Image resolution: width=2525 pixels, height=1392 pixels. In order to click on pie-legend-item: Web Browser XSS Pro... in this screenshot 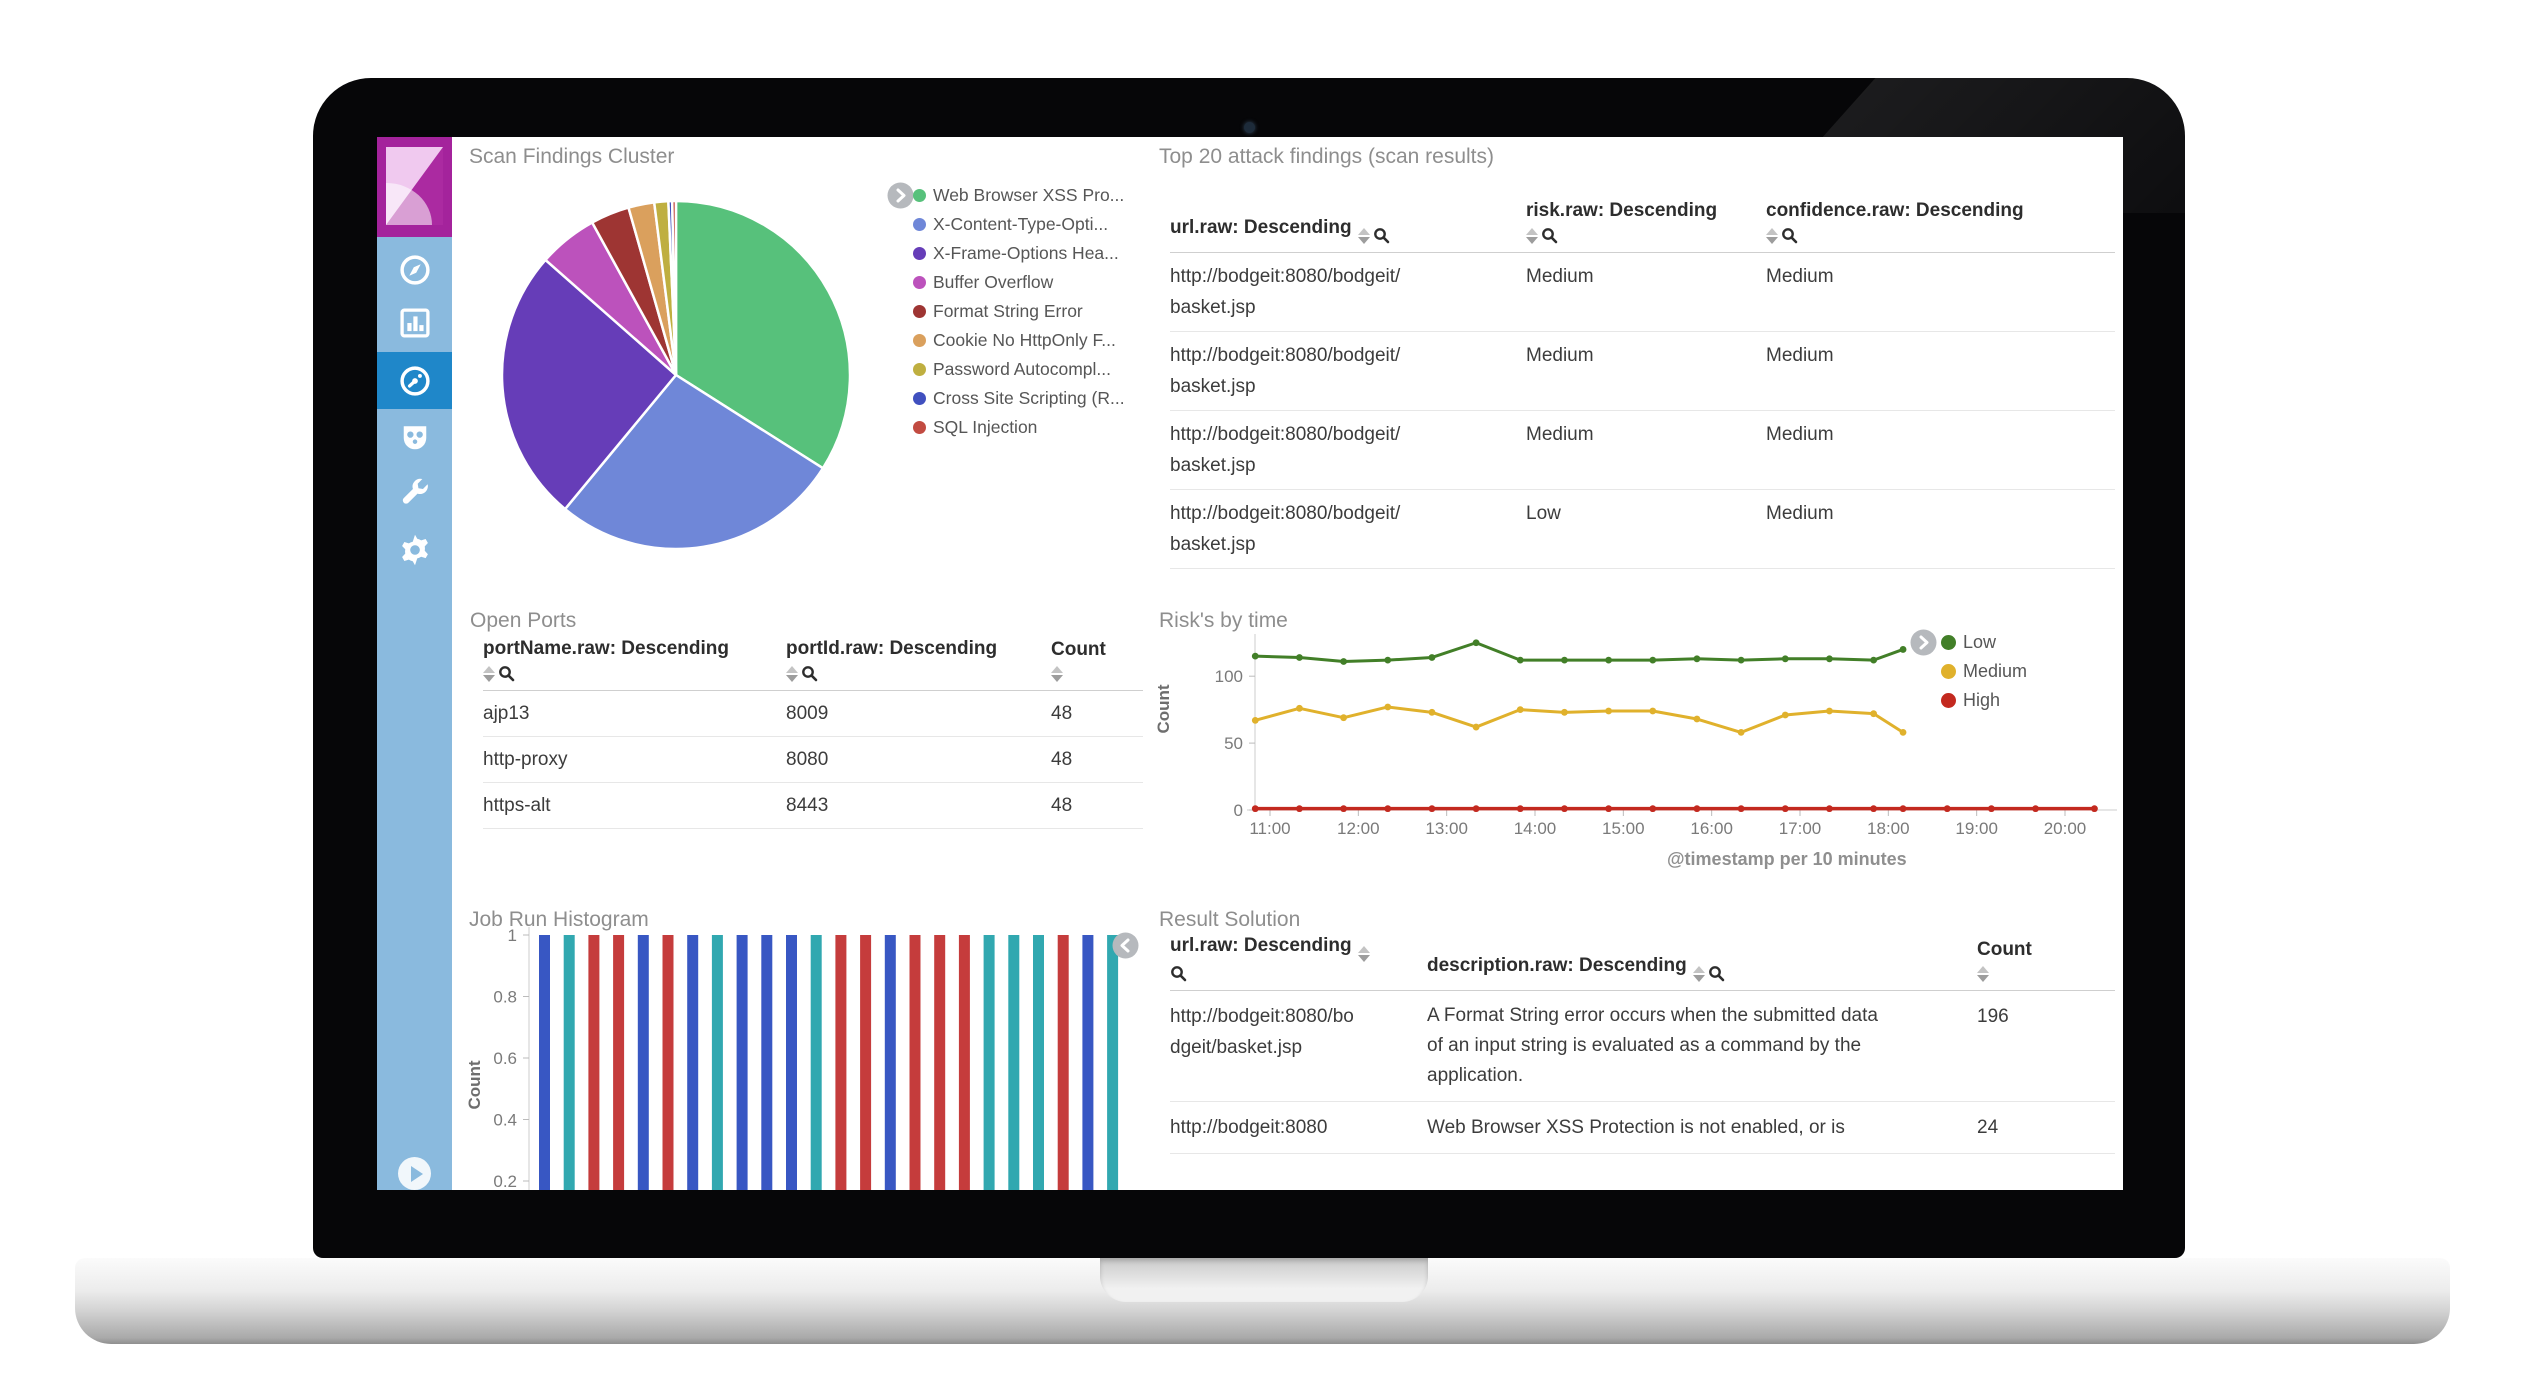, I will do `click(1019, 195)`.